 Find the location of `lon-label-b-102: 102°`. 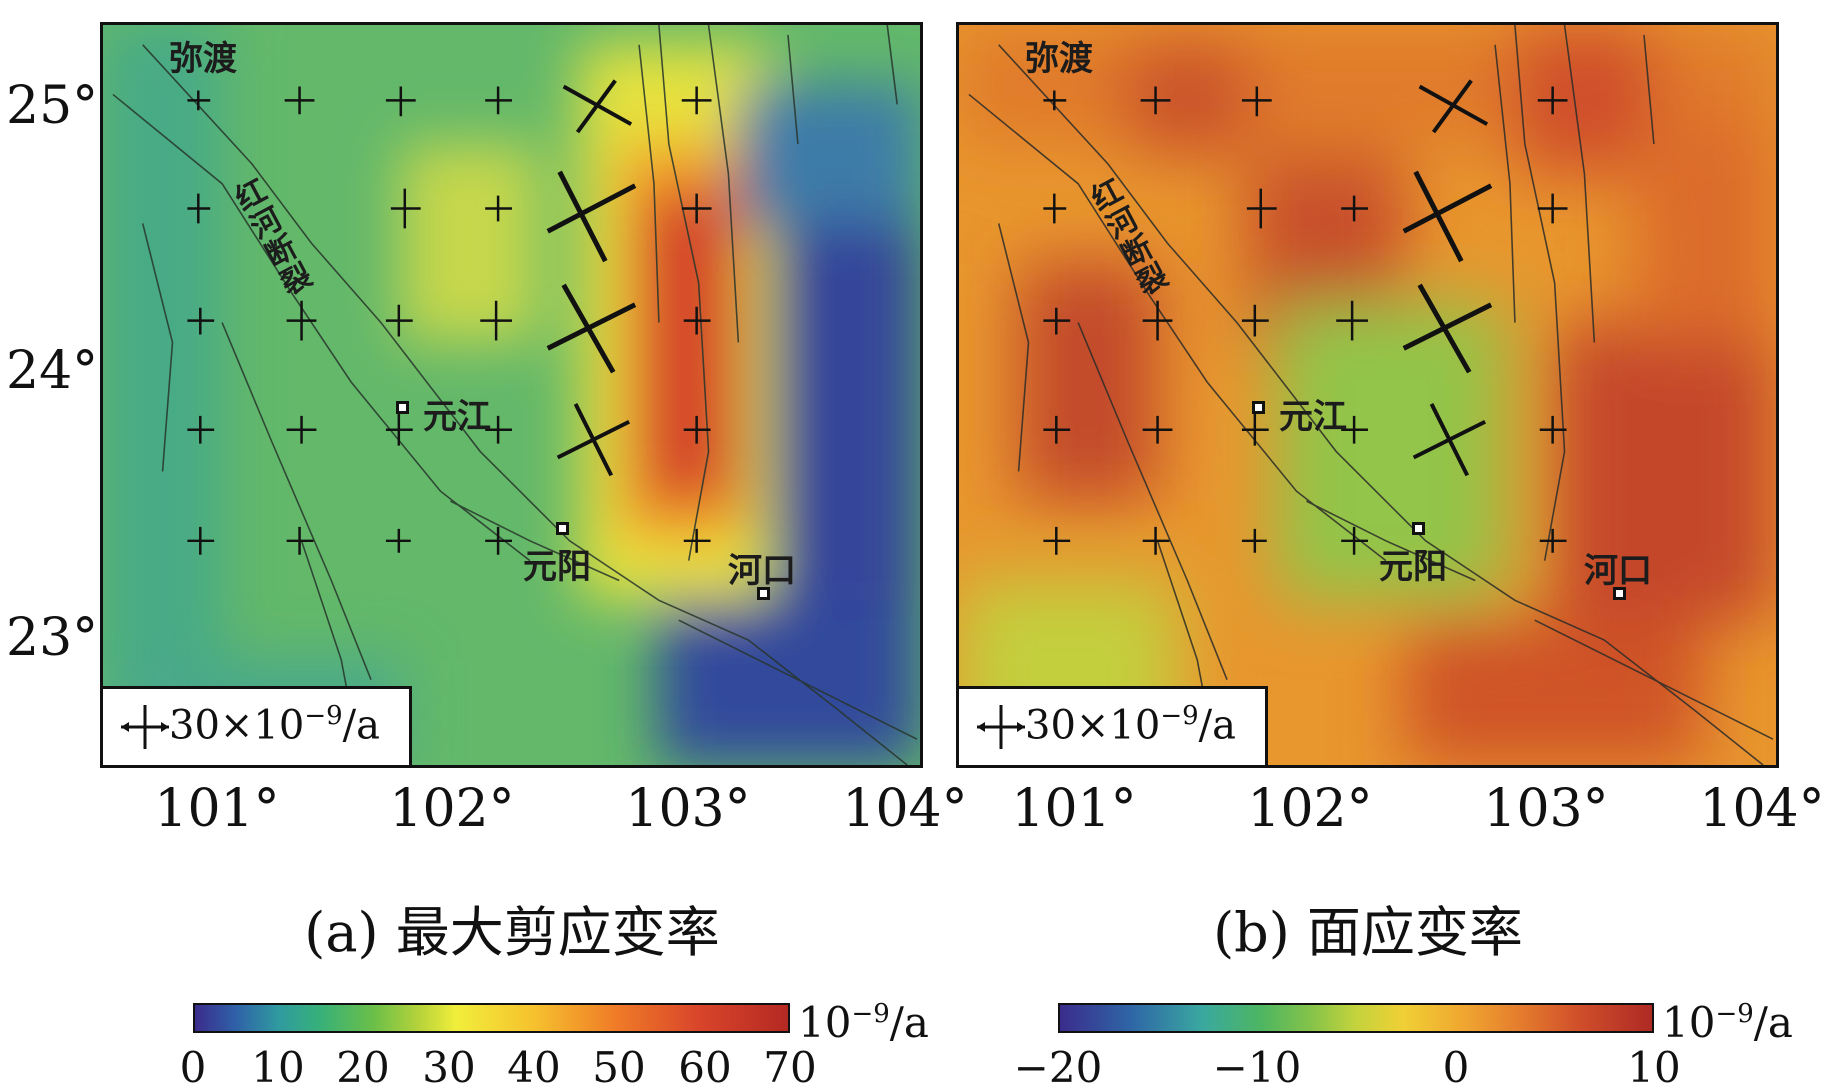

lon-label-b-102: 102° is located at coordinates (1310, 809).